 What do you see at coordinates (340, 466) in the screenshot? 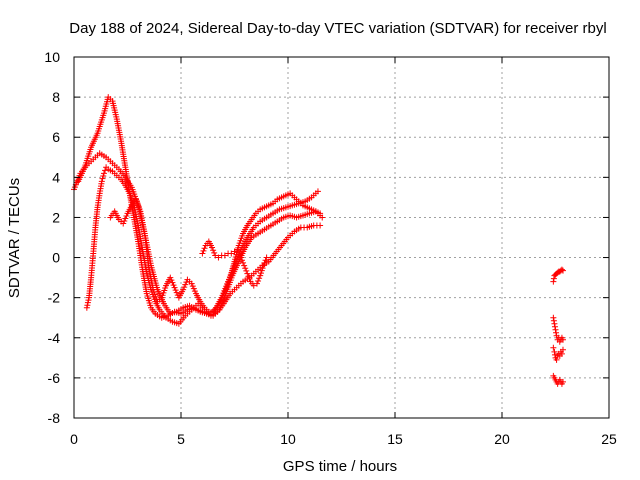
I see `x-axis-label: GPS time / hours` at bounding box center [340, 466].